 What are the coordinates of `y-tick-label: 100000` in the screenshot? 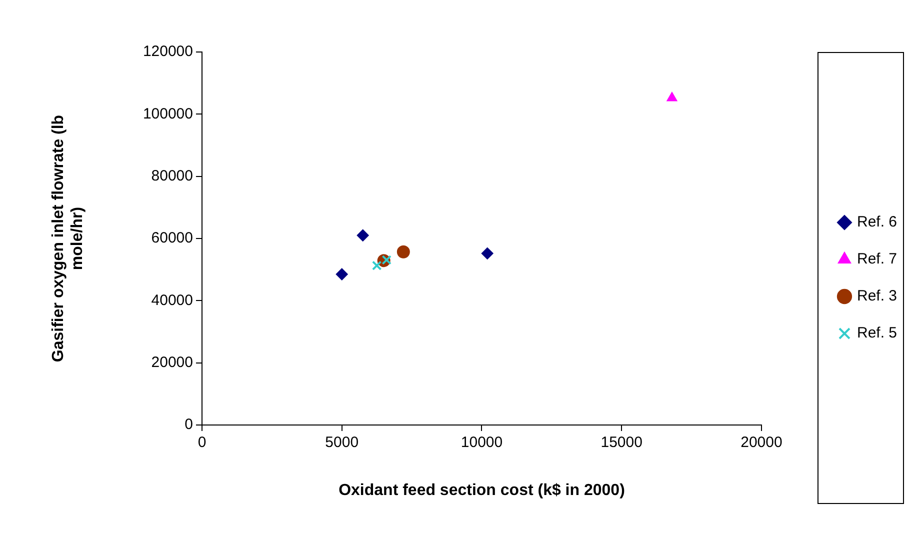 It's located at (167, 113).